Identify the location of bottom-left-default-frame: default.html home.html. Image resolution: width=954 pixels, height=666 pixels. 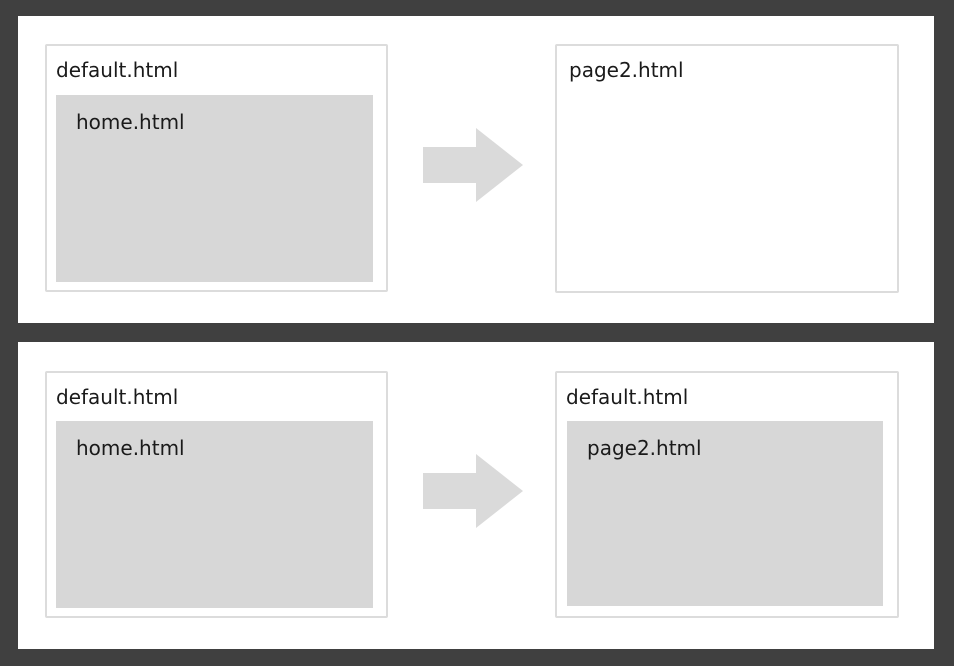
(216, 494).